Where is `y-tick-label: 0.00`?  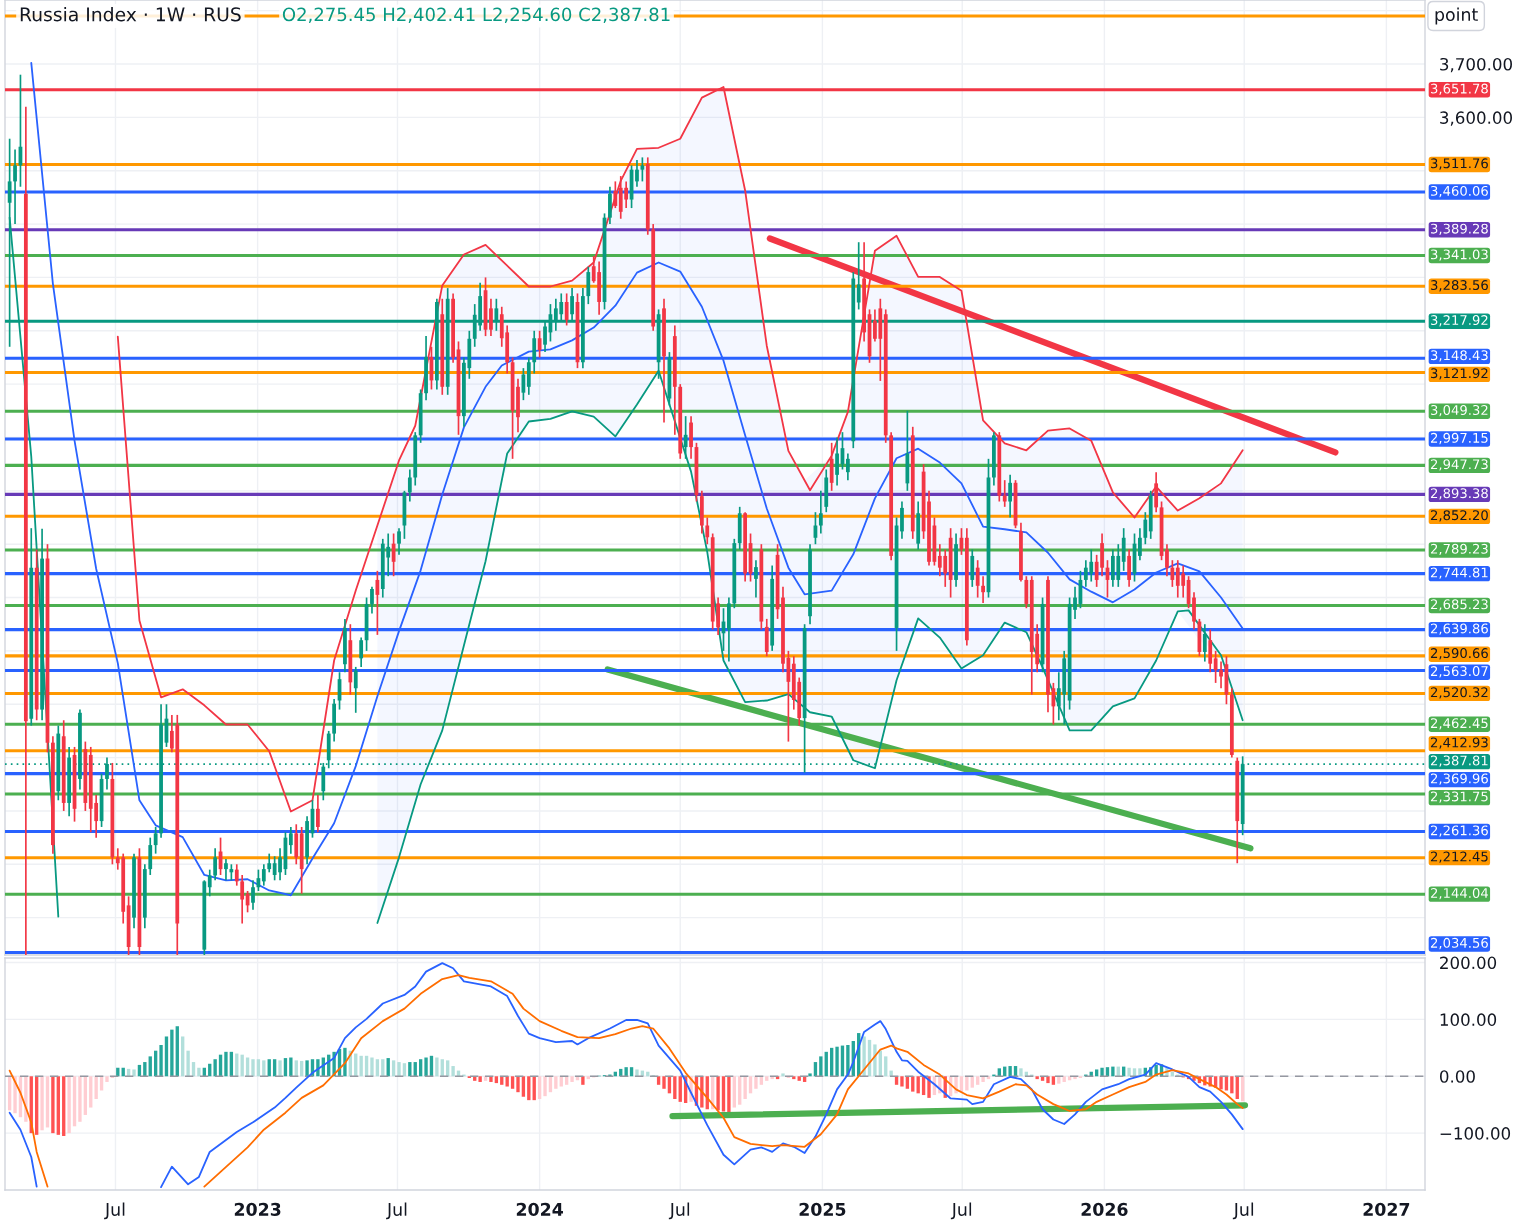
y-tick-label: 0.00 is located at coordinates (1457, 1076).